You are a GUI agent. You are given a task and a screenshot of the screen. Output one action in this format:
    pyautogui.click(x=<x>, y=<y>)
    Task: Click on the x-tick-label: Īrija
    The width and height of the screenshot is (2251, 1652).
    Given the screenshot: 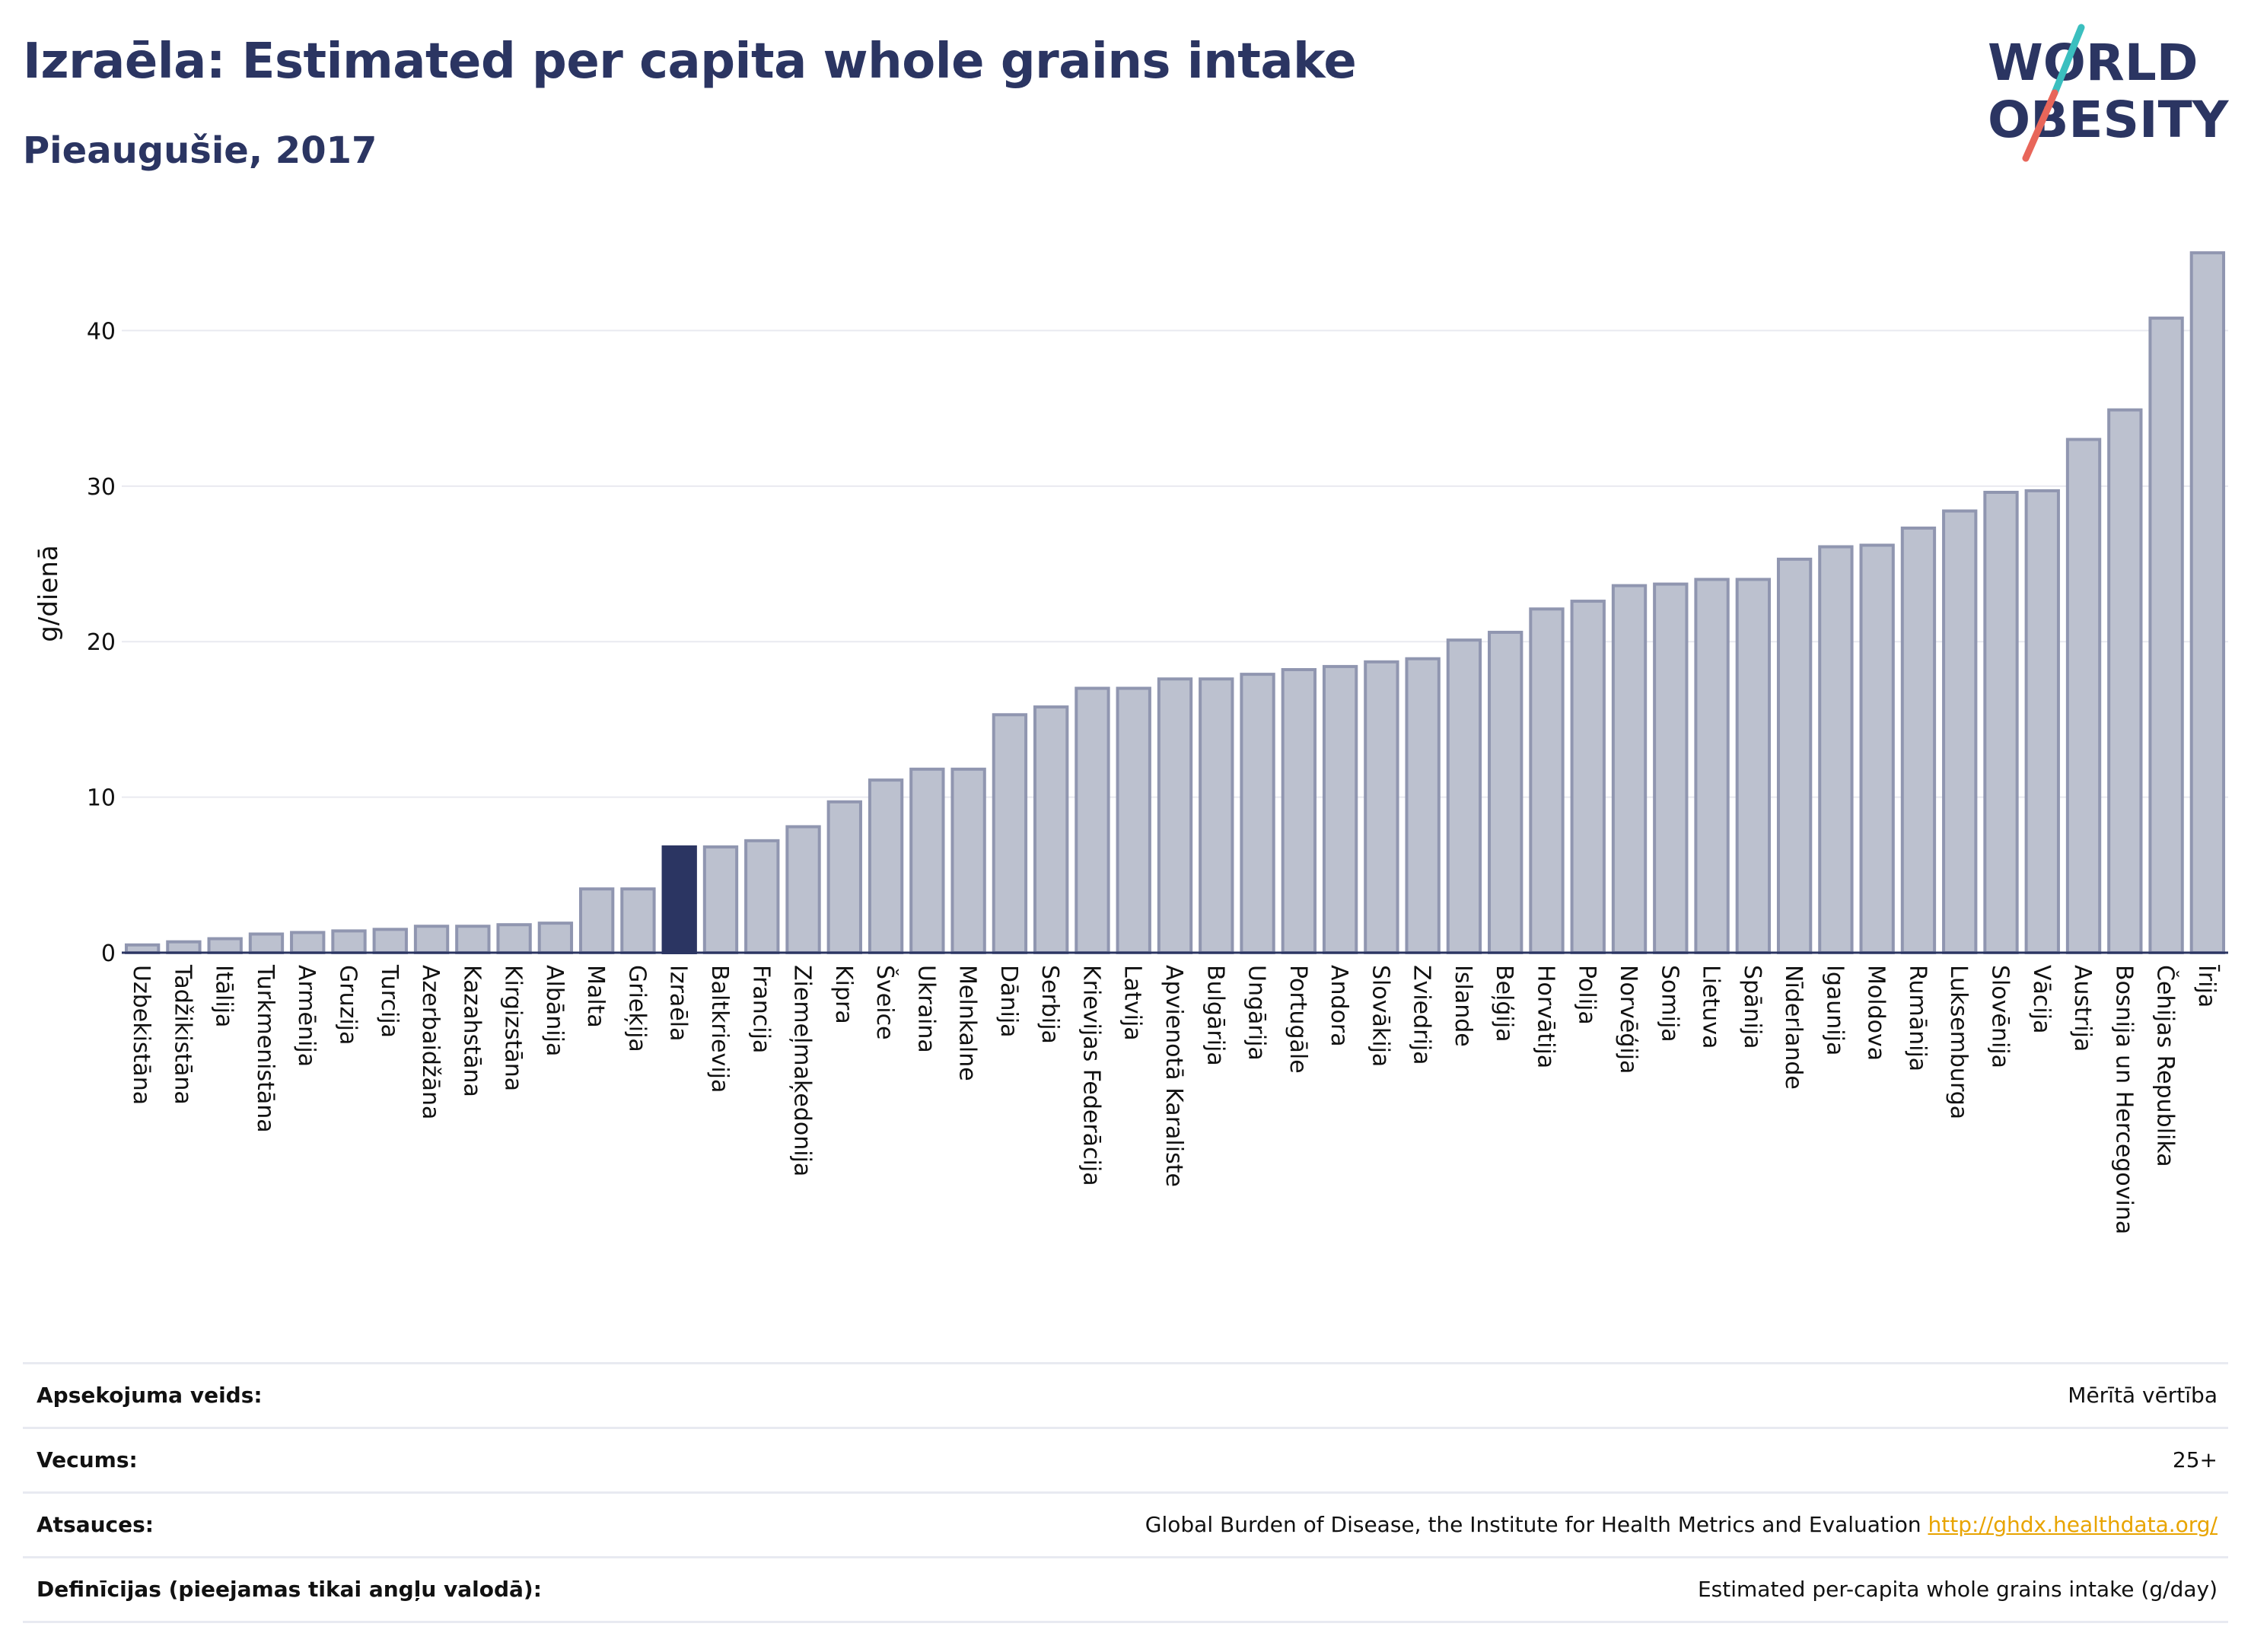 What is the action you would take?
    pyautogui.click(x=2207, y=986)
    